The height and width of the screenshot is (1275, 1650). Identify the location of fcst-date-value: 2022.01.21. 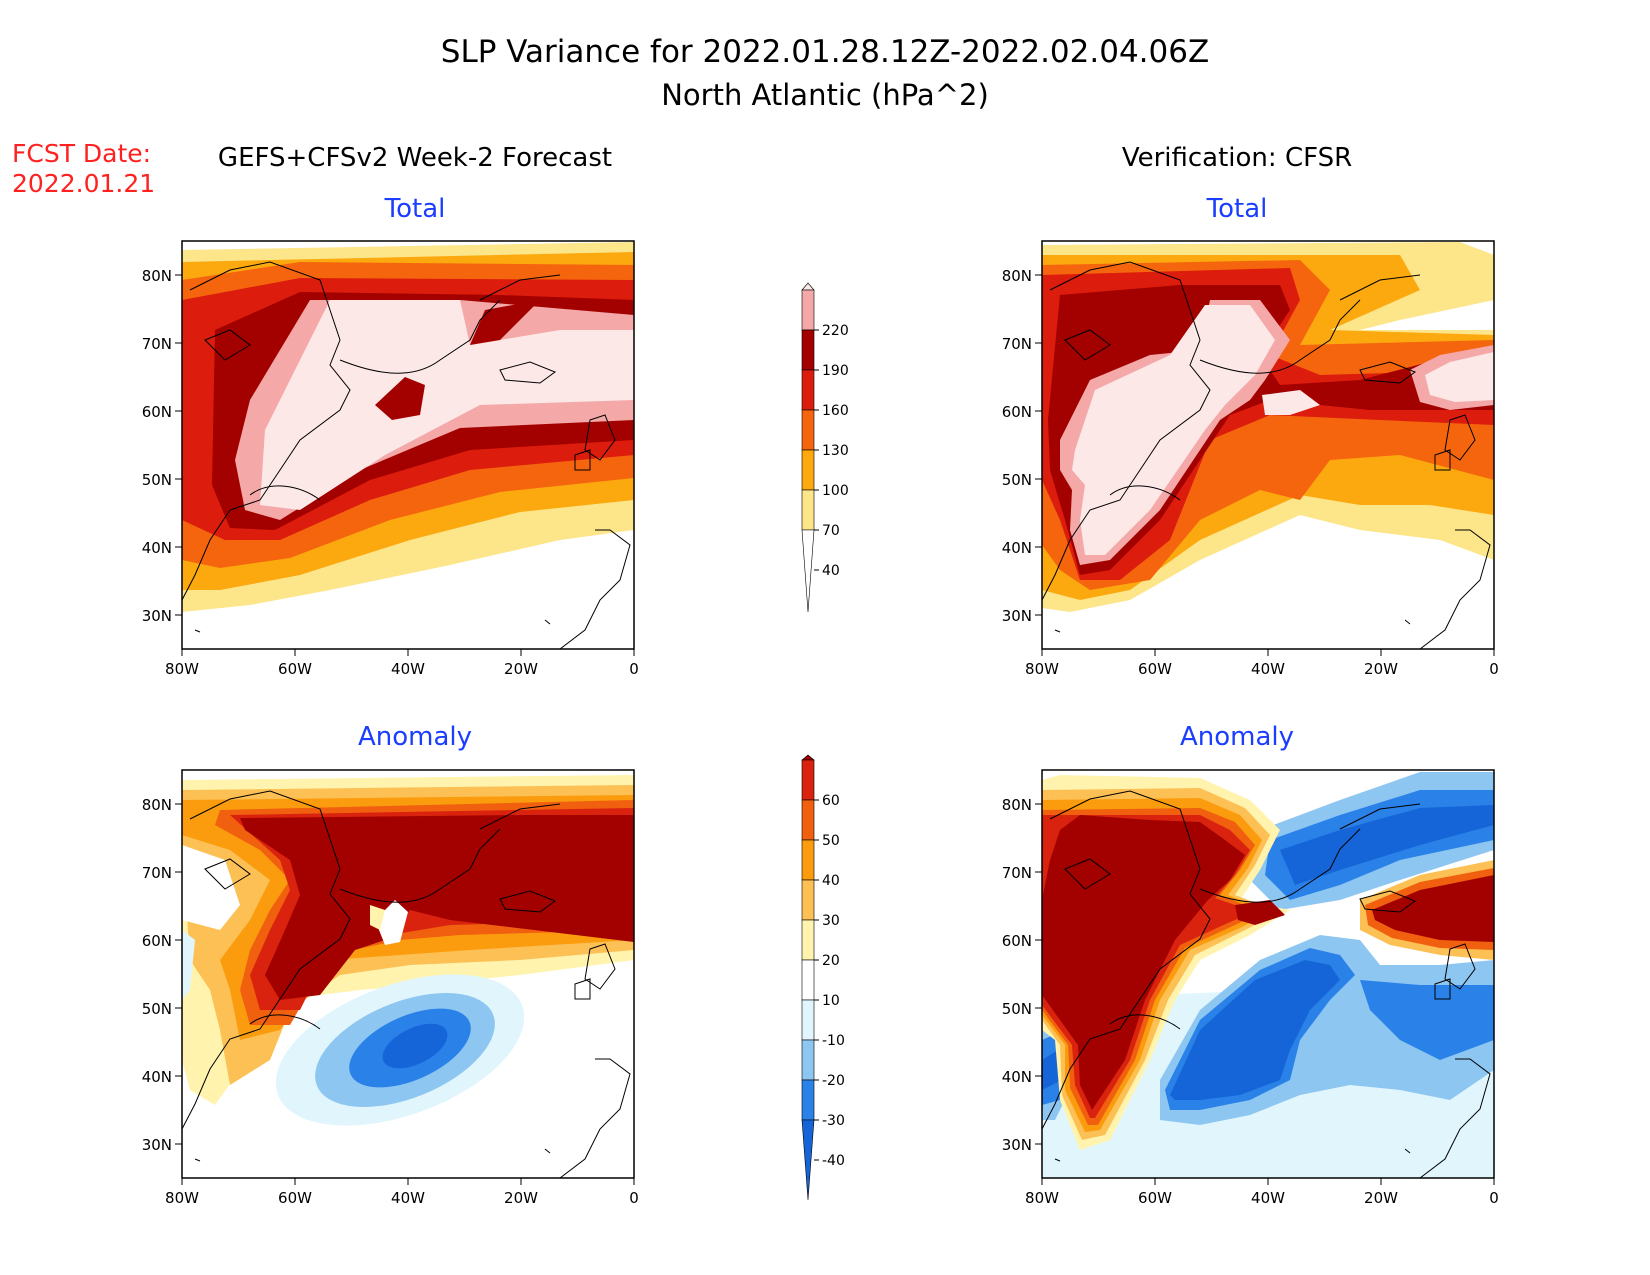
(83, 183).